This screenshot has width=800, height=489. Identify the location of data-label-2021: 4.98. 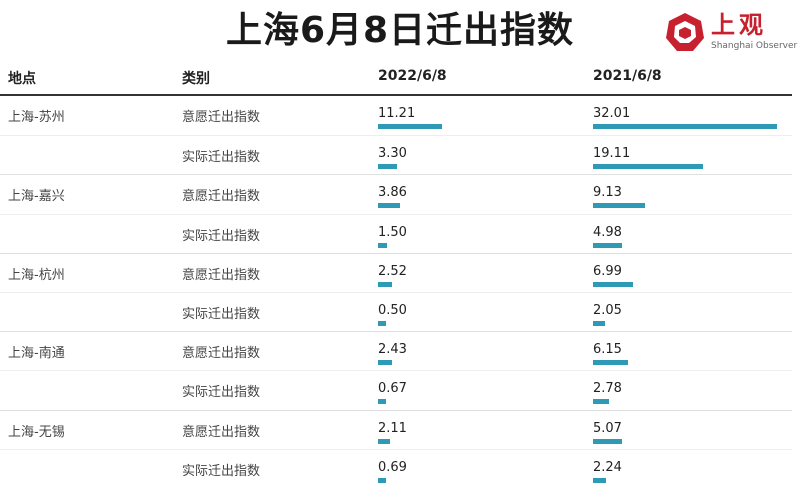
(607, 232).